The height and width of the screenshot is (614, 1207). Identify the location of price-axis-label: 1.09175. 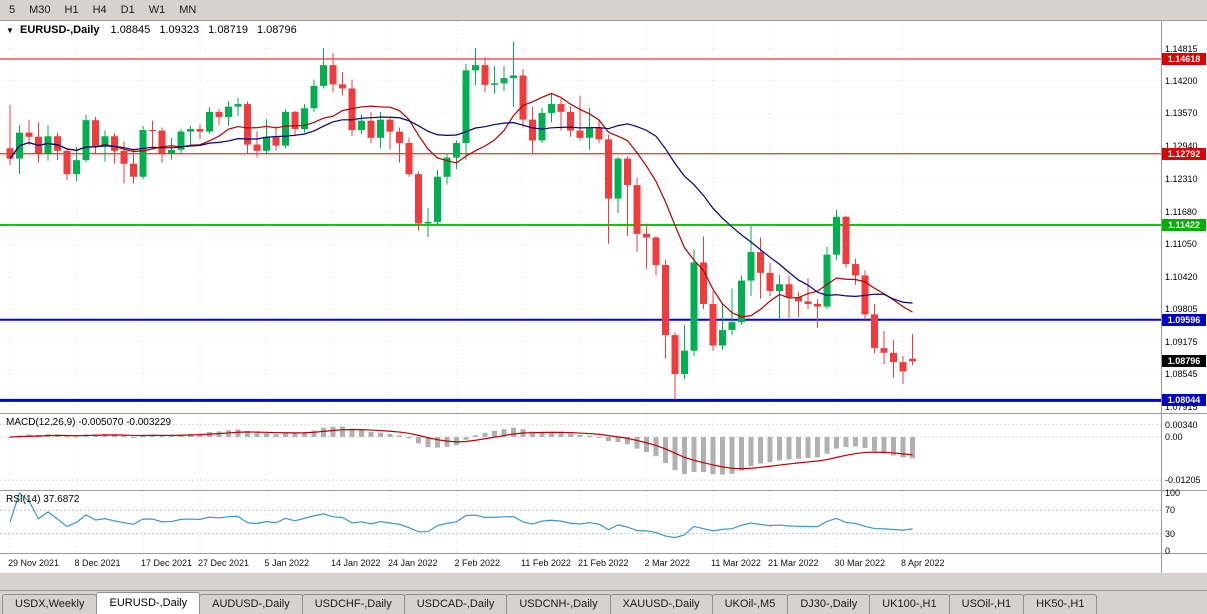
(1181, 341).